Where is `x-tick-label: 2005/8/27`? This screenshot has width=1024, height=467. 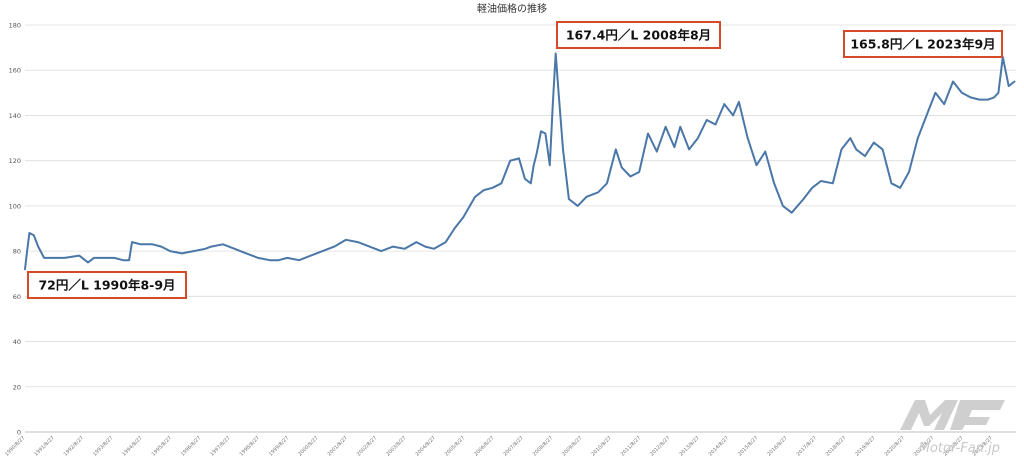 x-tick-label: 2005/8/27 is located at coordinates (455, 446).